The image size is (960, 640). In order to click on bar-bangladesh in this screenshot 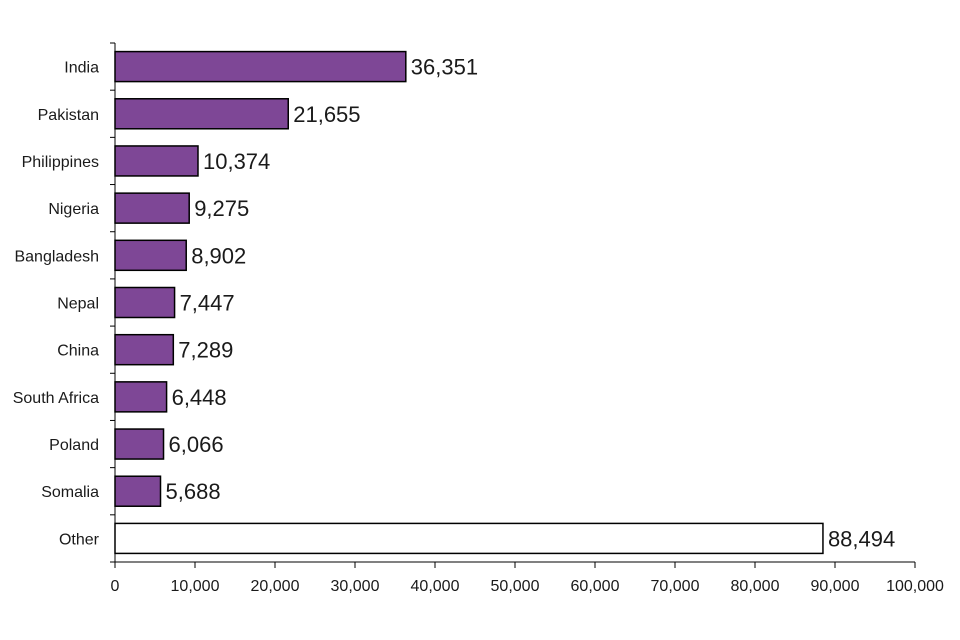, I will do `click(150, 255)`.